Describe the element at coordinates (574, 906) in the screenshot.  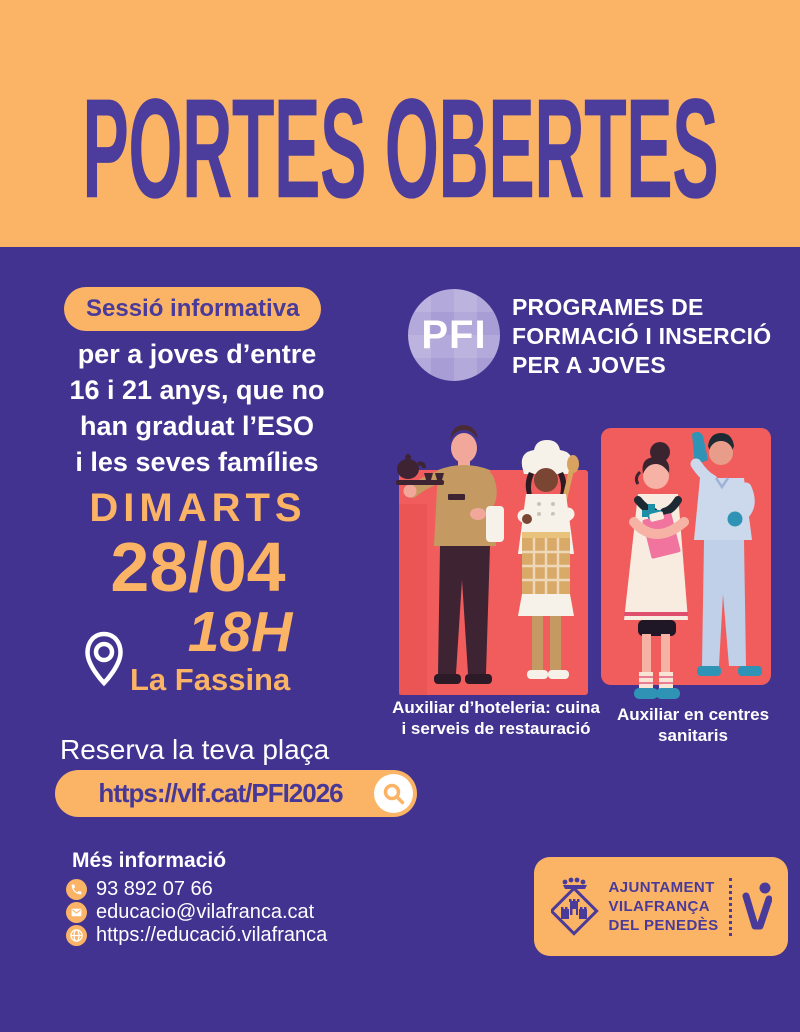
I see `coat-of-arms-icon` at that location.